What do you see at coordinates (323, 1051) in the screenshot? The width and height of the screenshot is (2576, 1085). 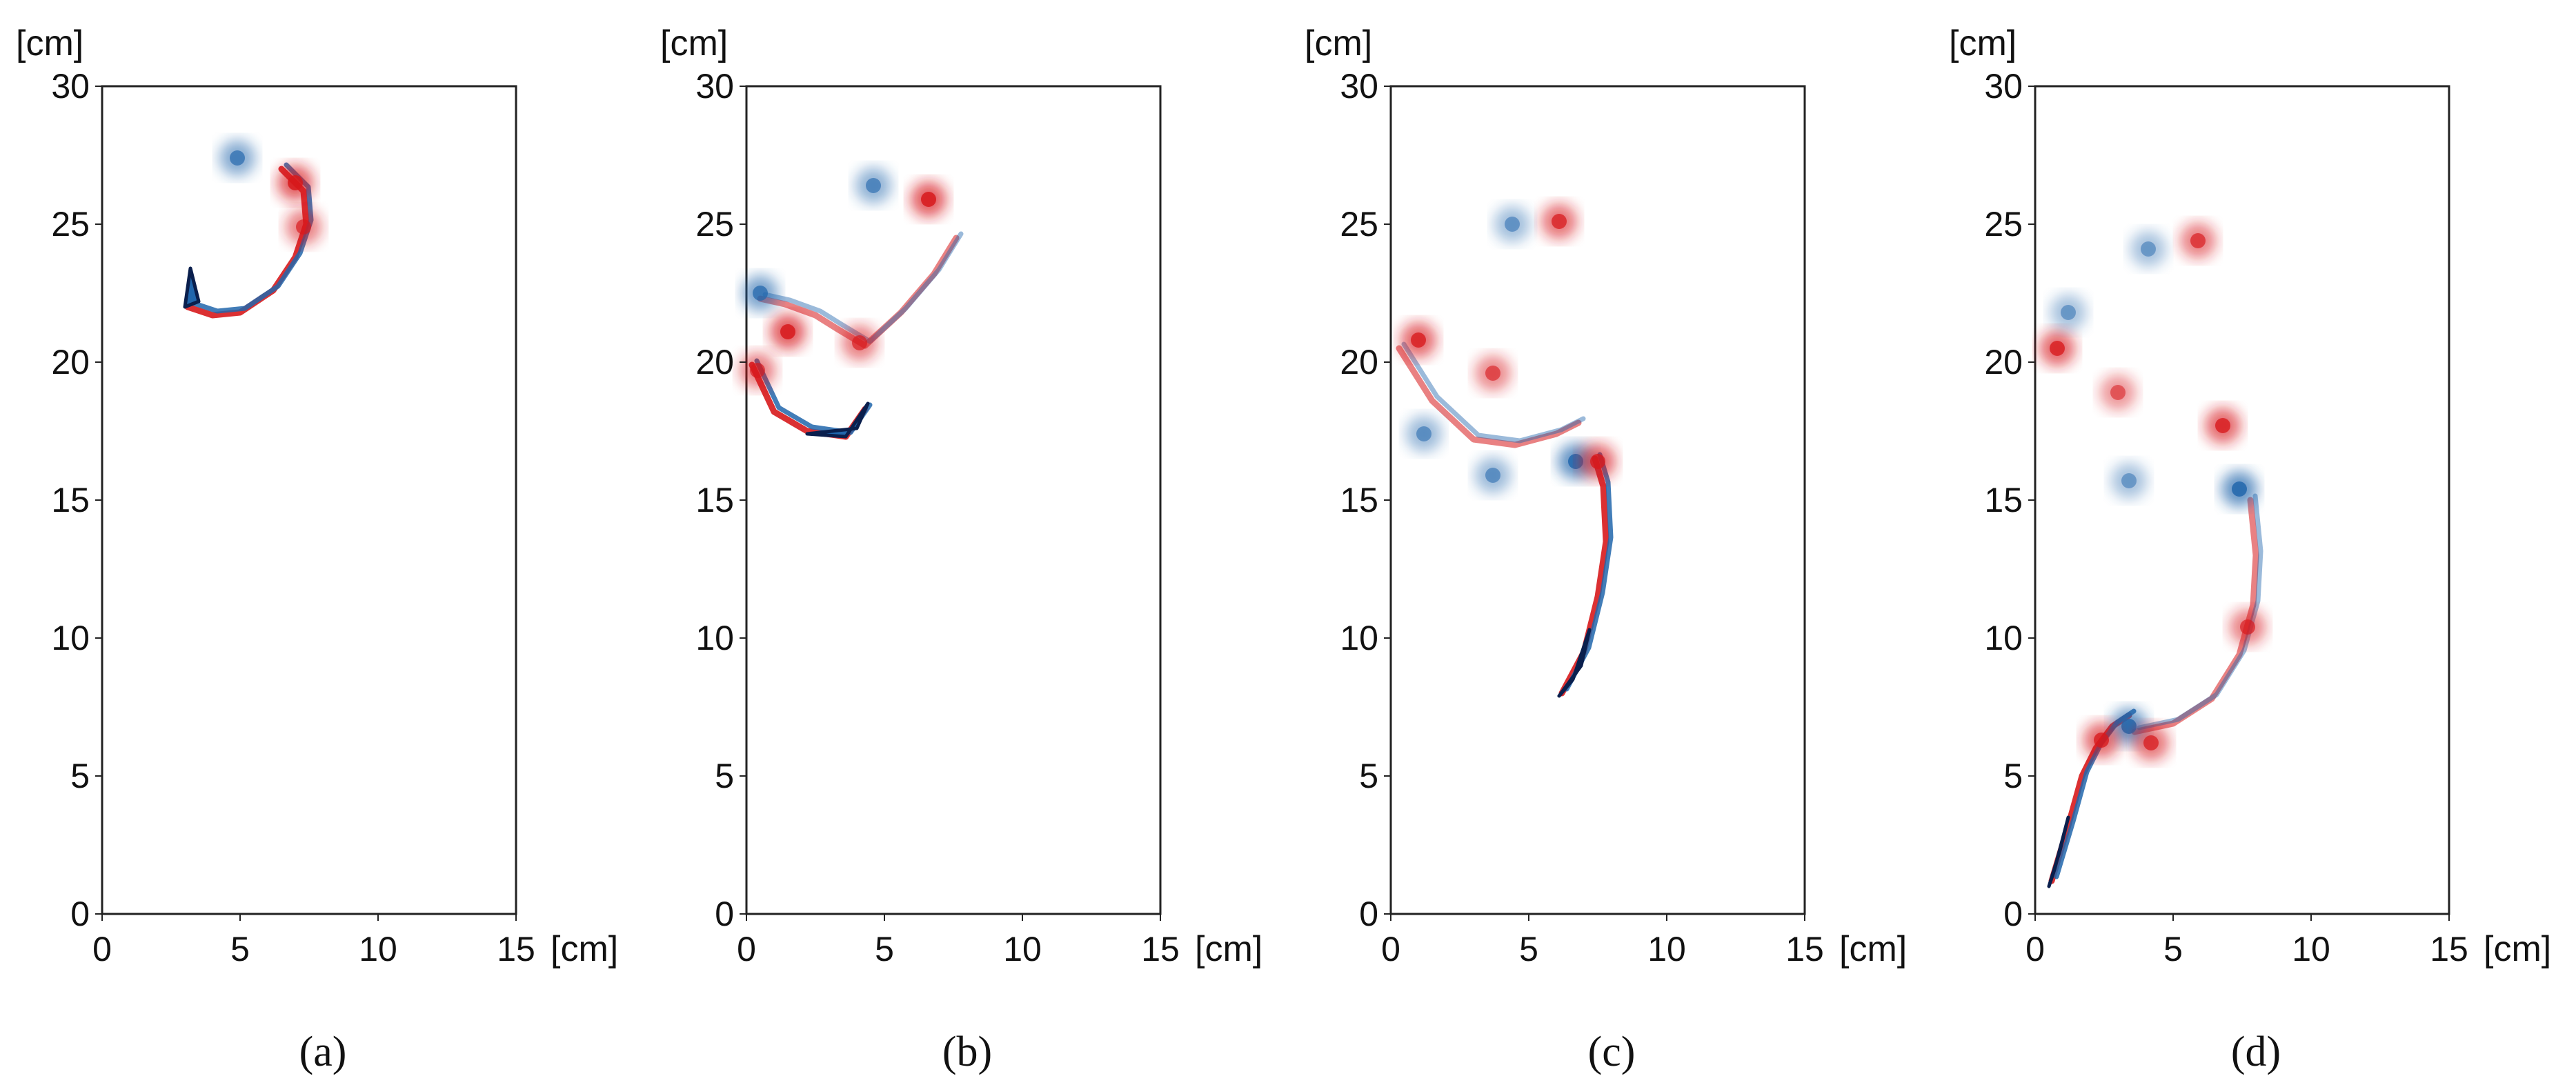 I see `panel-caption: (a)` at bounding box center [323, 1051].